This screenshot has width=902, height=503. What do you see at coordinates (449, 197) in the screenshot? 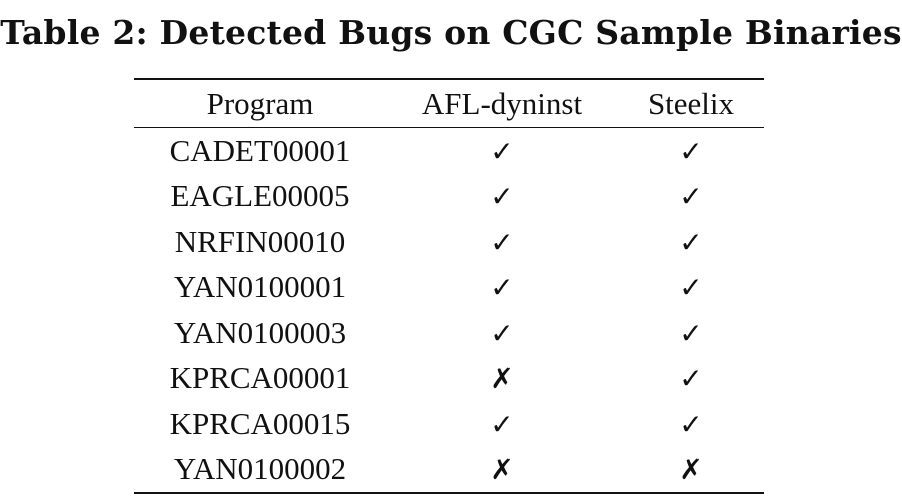
I see `table-row: EAGLE00005 ✓ ✓` at bounding box center [449, 197].